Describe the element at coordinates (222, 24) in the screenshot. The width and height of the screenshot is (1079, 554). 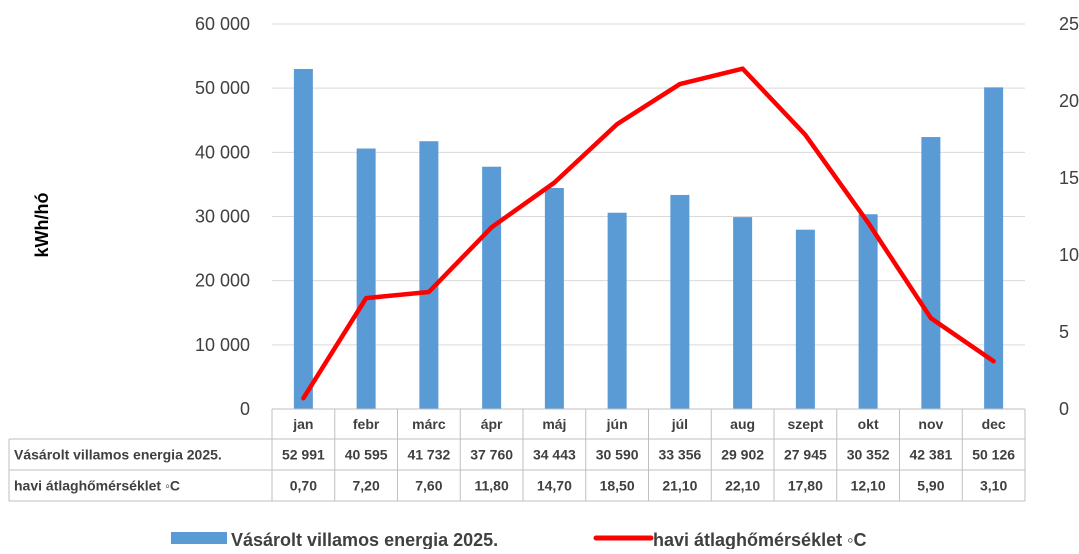
I see `y-tick-label: 60 000` at that location.